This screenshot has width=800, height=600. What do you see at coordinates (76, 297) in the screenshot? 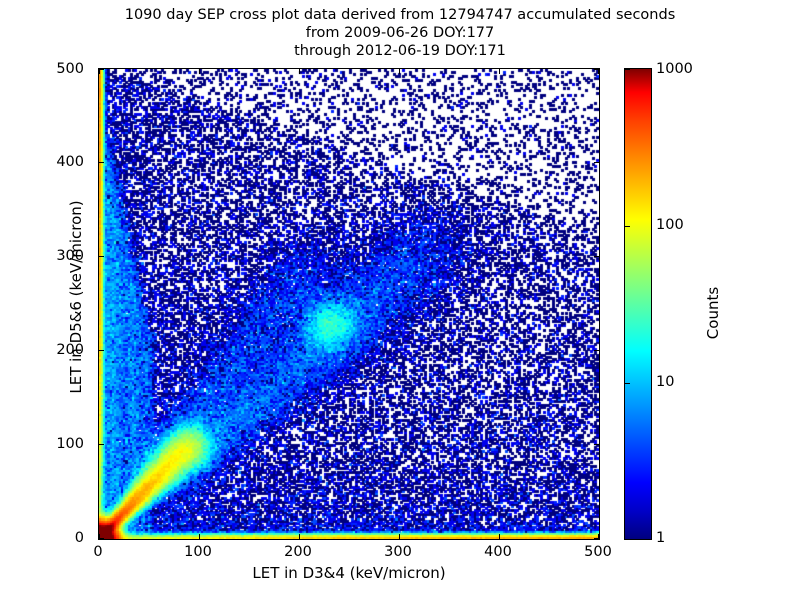
I see `y-axis-label: LET in D5&6 (keV/micron)` at bounding box center [76, 297].